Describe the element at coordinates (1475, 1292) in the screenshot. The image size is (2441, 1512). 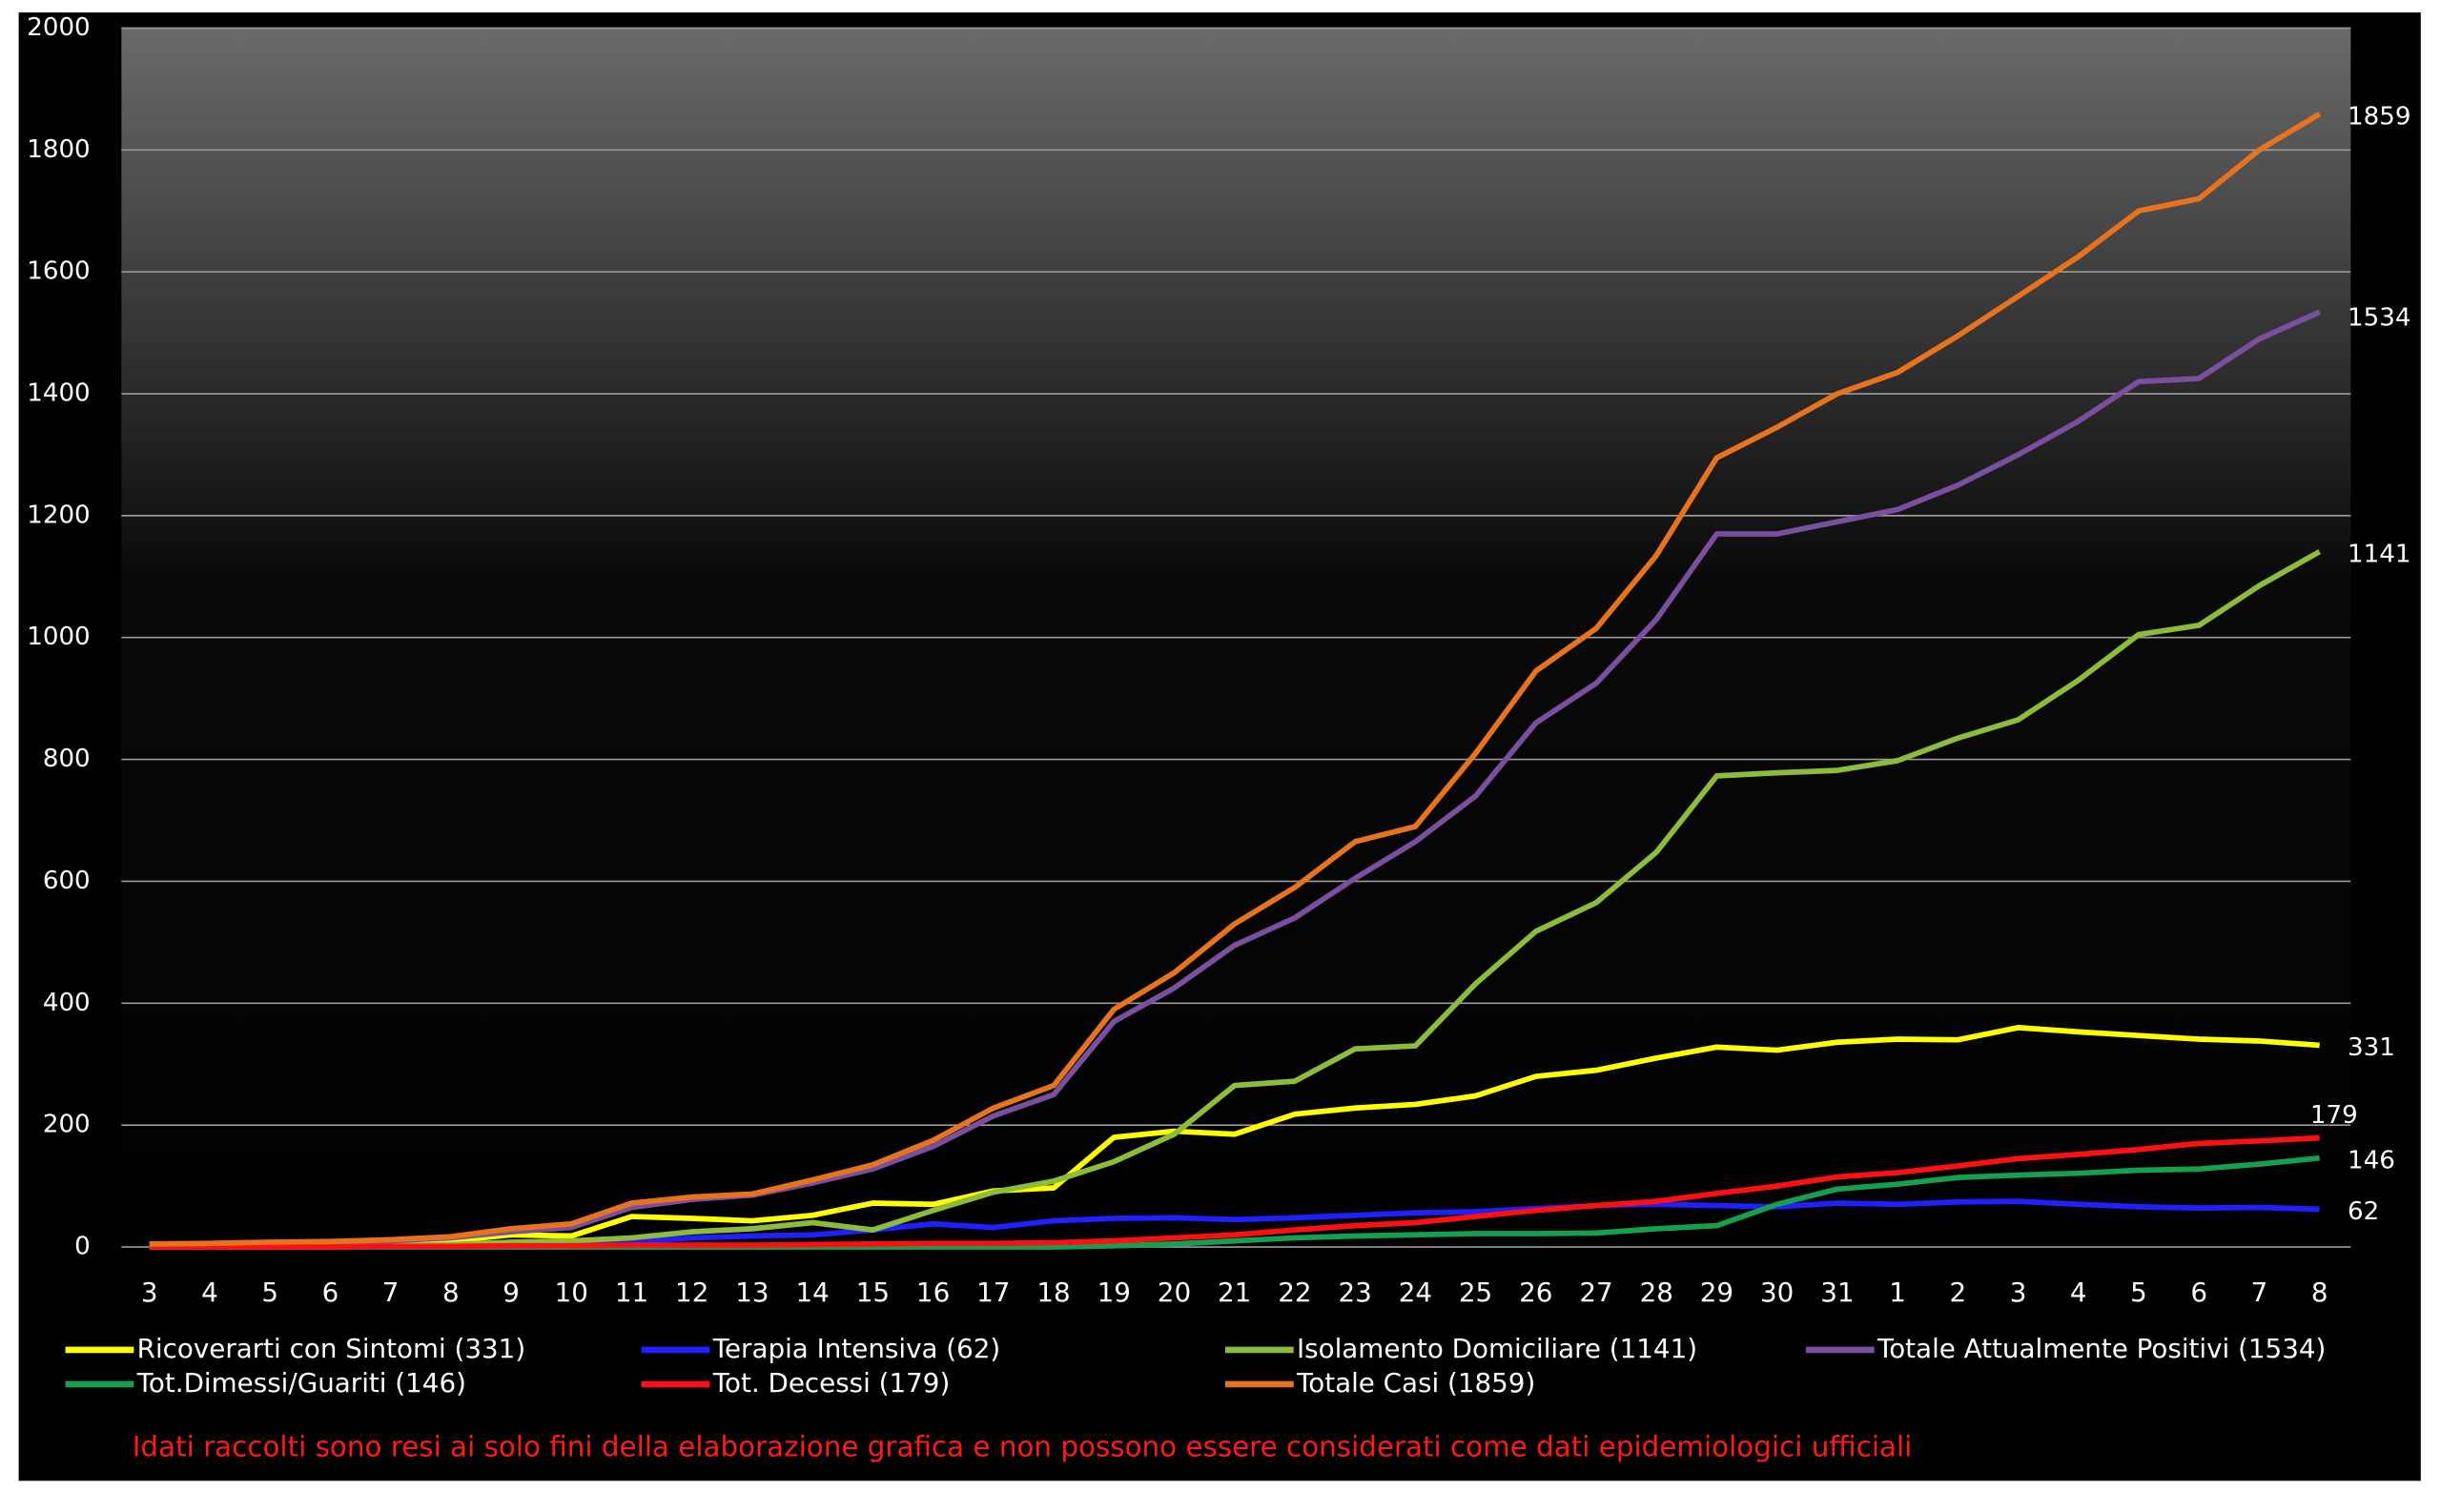
I see `x-tick-label: 25` at that location.